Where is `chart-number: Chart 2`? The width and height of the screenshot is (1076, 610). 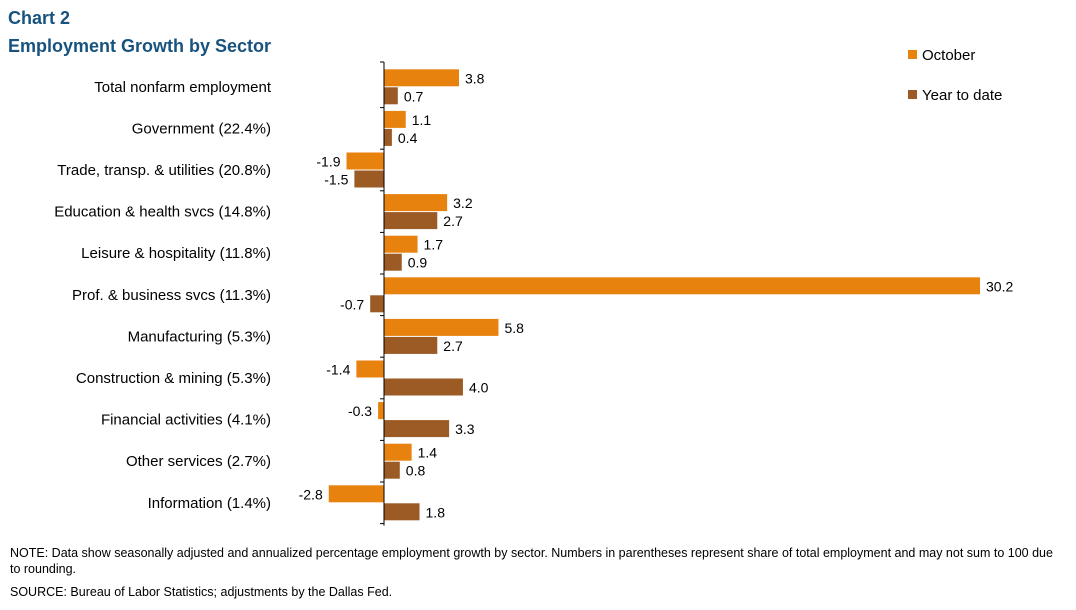
chart-number: Chart 2 is located at coordinates (39, 18).